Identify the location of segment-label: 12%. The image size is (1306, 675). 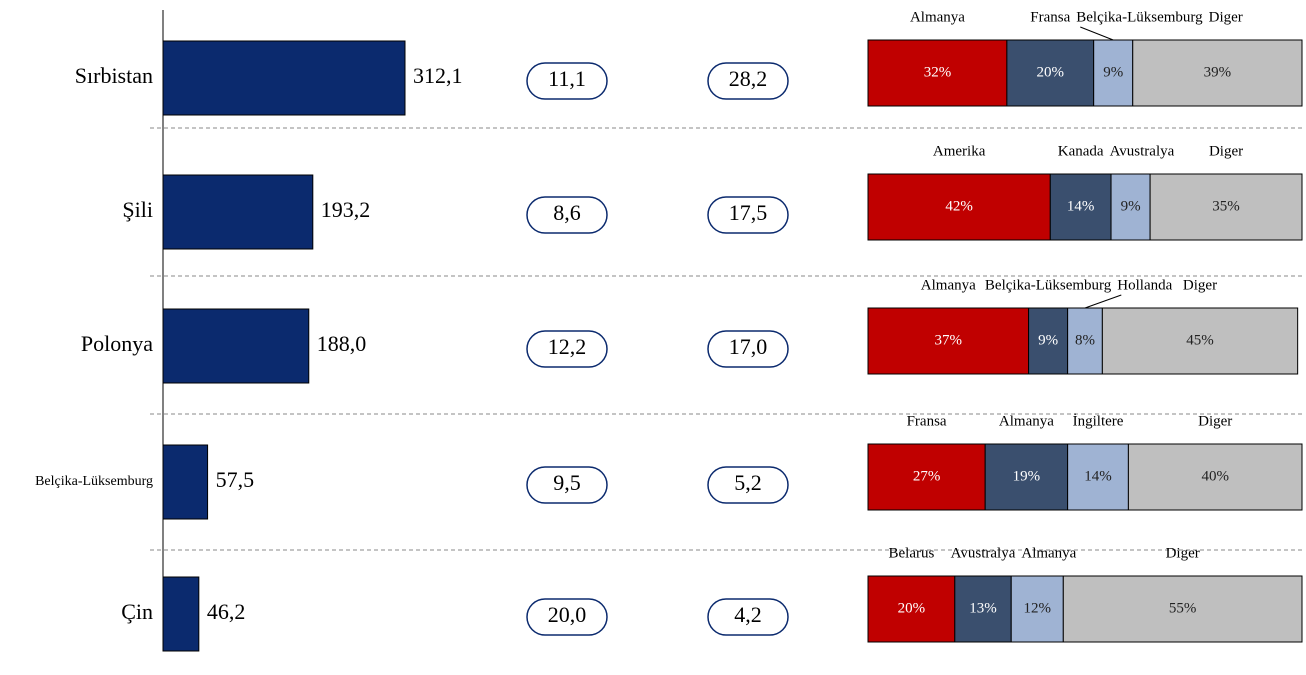
(1038, 608).